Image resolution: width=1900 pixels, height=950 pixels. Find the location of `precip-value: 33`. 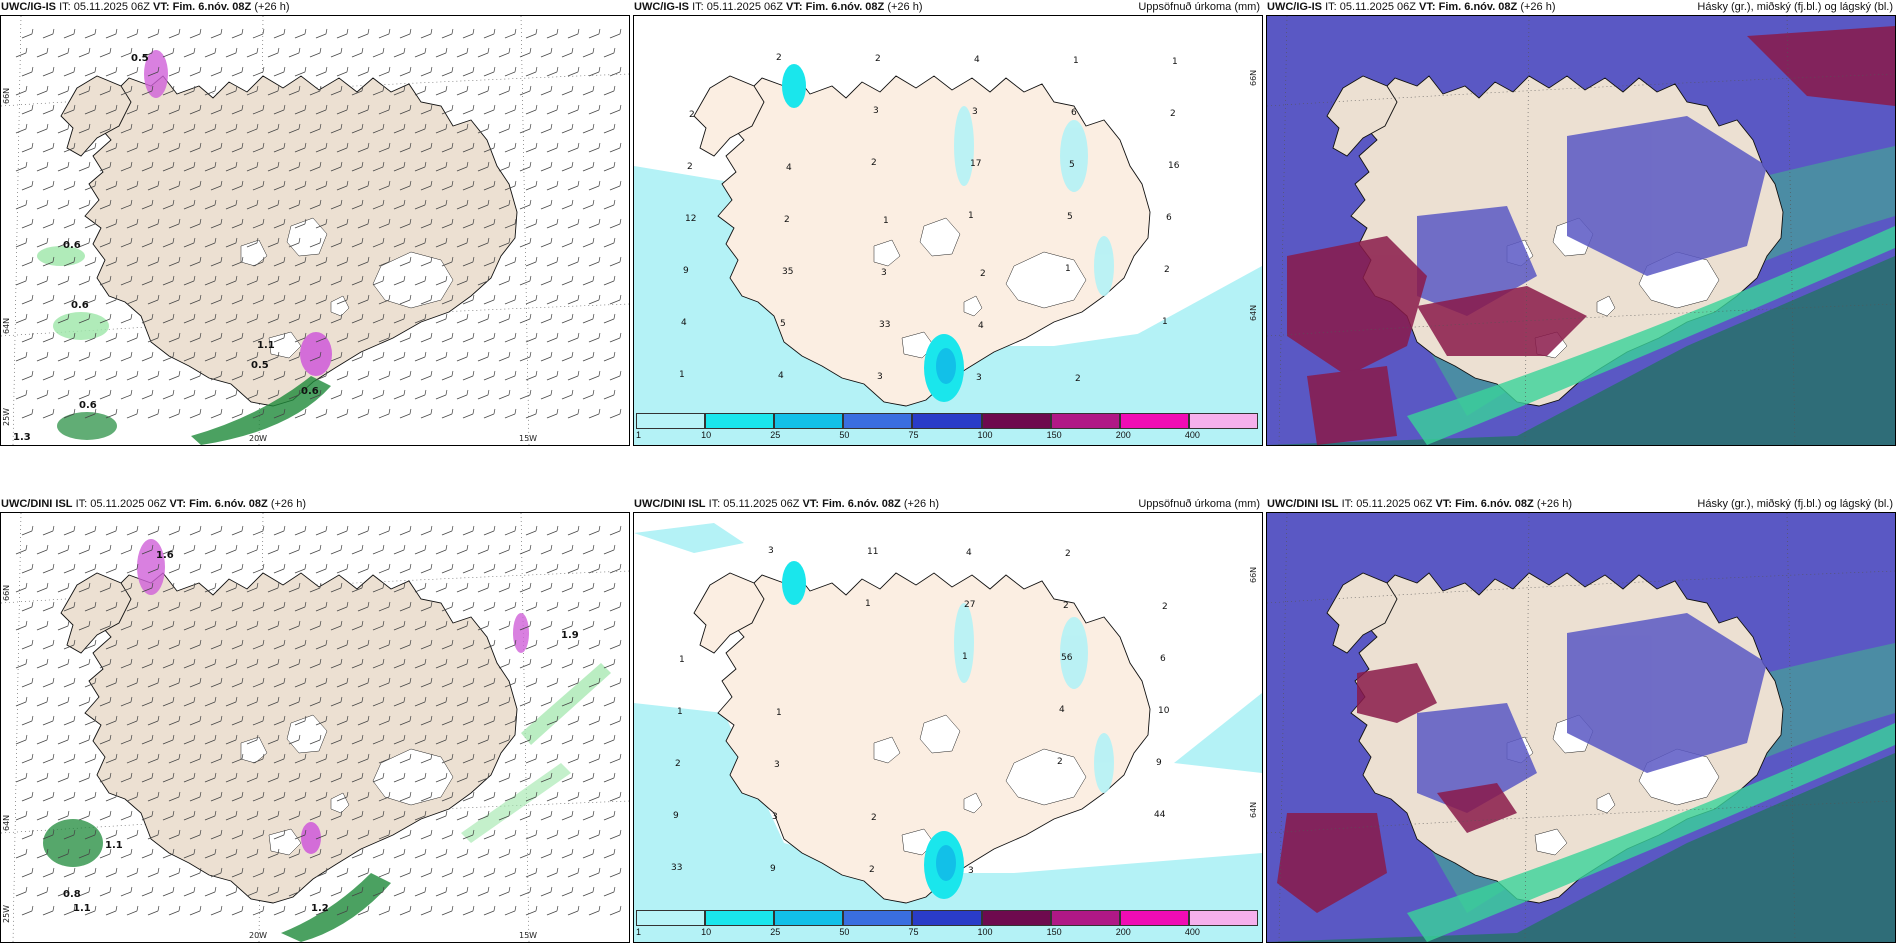

precip-value: 33 is located at coordinates (676, 868).